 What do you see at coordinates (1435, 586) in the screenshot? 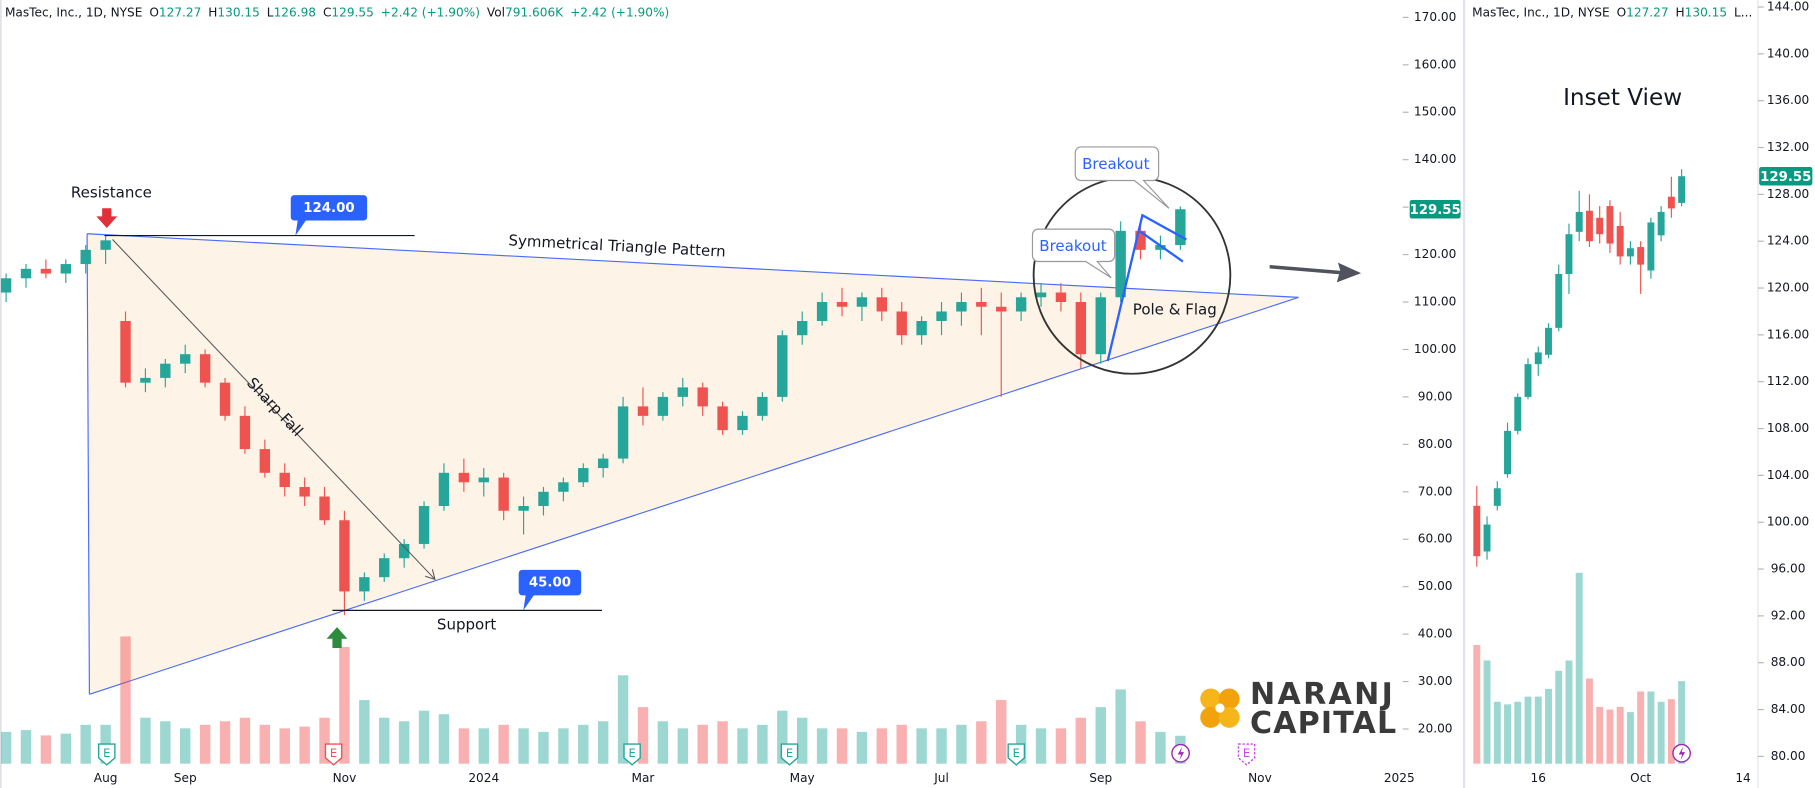
I see `y-tick-label: 50.00` at bounding box center [1435, 586].